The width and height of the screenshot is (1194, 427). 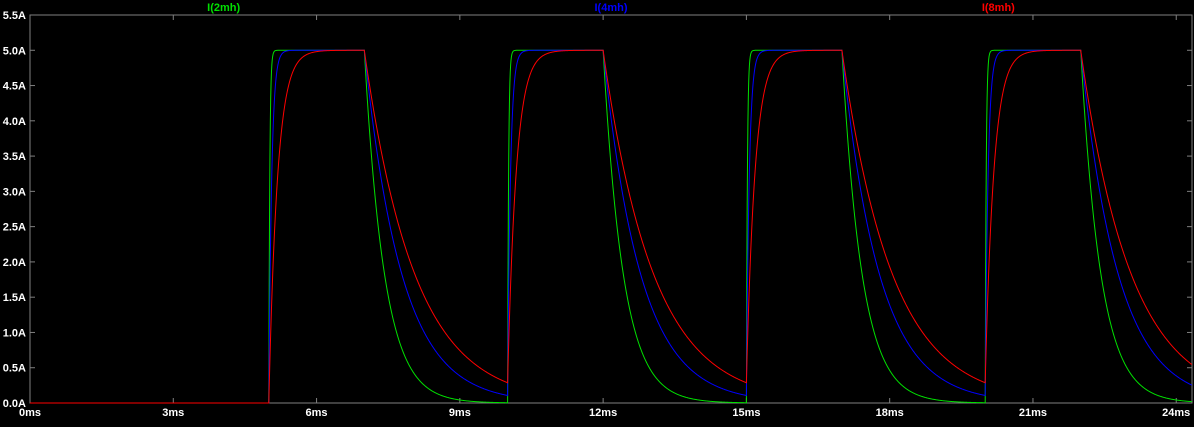 What do you see at coordinates (746, 413) in the screenshot?
I see `x-tick-label: 15ms` at bounding box center [746, 413].